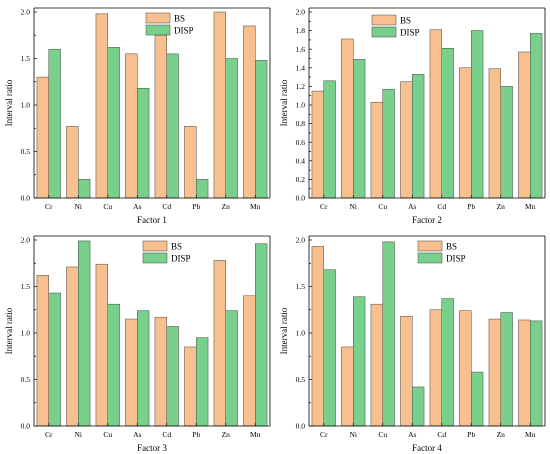 This screenshot has height=454, width=550. What do you see at coordinates (301, 49) in the screenshot?
I see `y-tick-label: 1.6` at bounding box center [301, 49].